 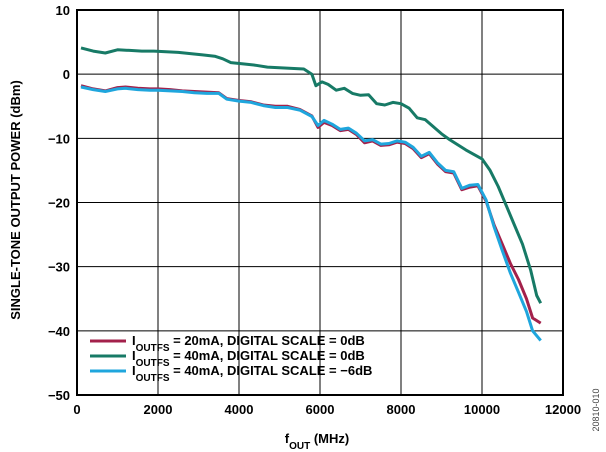 I want to click on x-tick-label: 12000, so click(x=563, y=409).